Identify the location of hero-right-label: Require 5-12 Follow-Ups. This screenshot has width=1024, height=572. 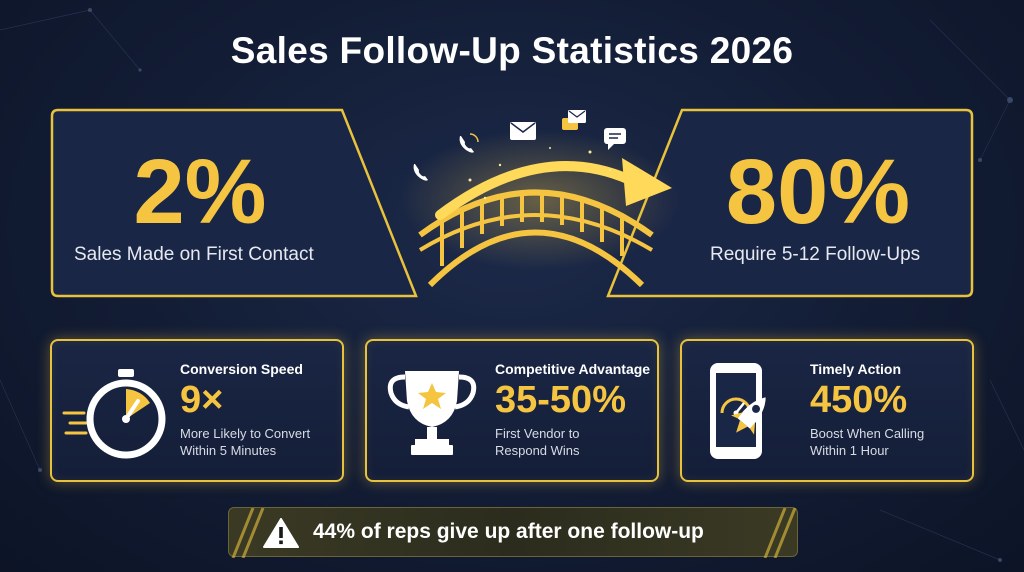
(815, 254).